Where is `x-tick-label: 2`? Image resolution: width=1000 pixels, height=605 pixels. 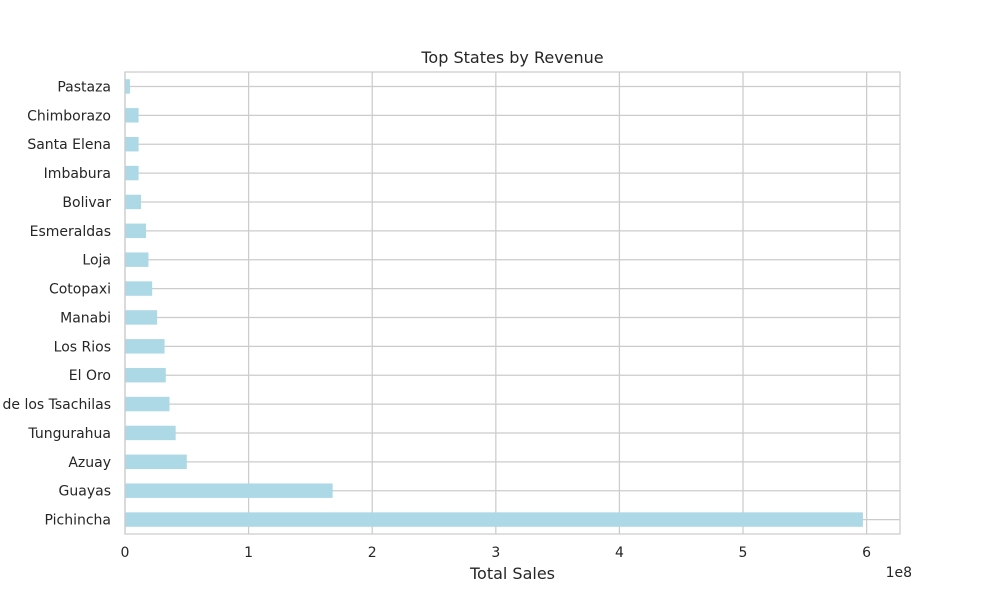
x-tick-label: 2 is located at coordinates (372, 553).